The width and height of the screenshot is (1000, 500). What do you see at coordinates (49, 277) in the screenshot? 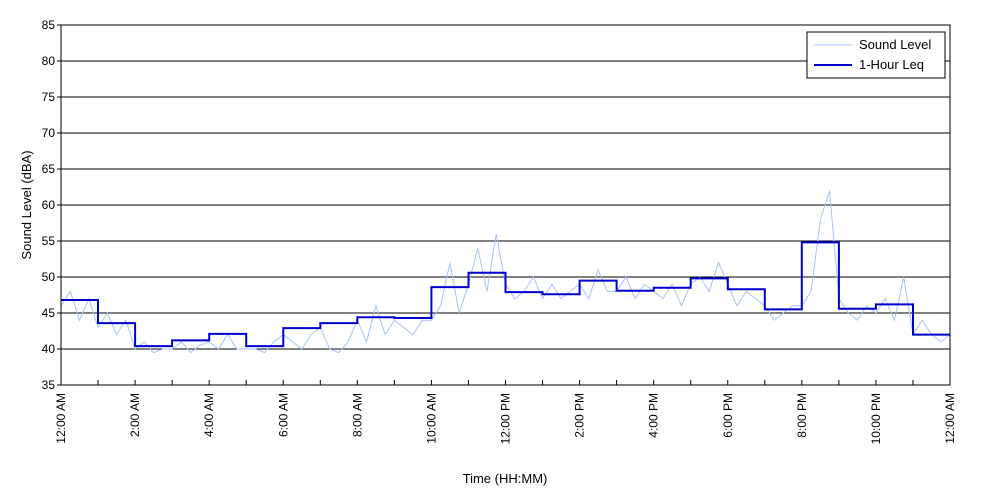
I see `y-tick-label: 50` at bounding box center [49, 277].